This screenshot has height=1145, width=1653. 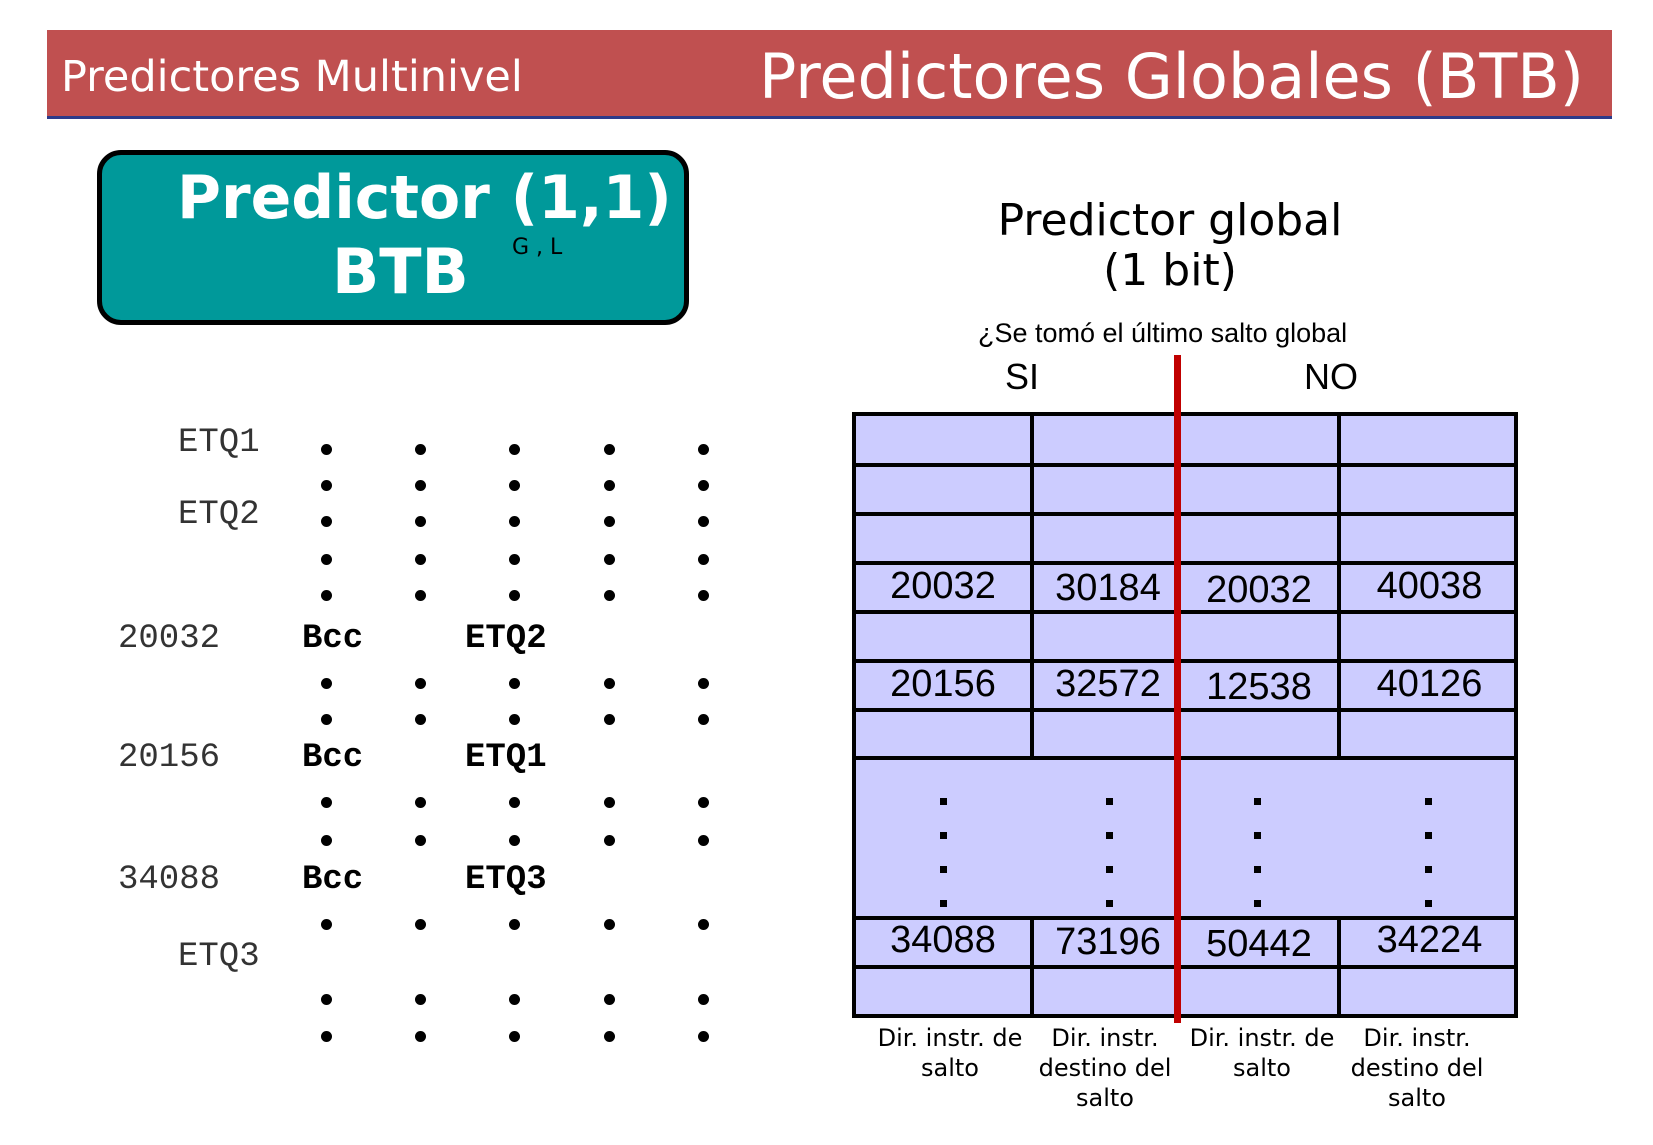 I want to click on predictor-title: Predictor (1,1), so click(x=424, y=198).